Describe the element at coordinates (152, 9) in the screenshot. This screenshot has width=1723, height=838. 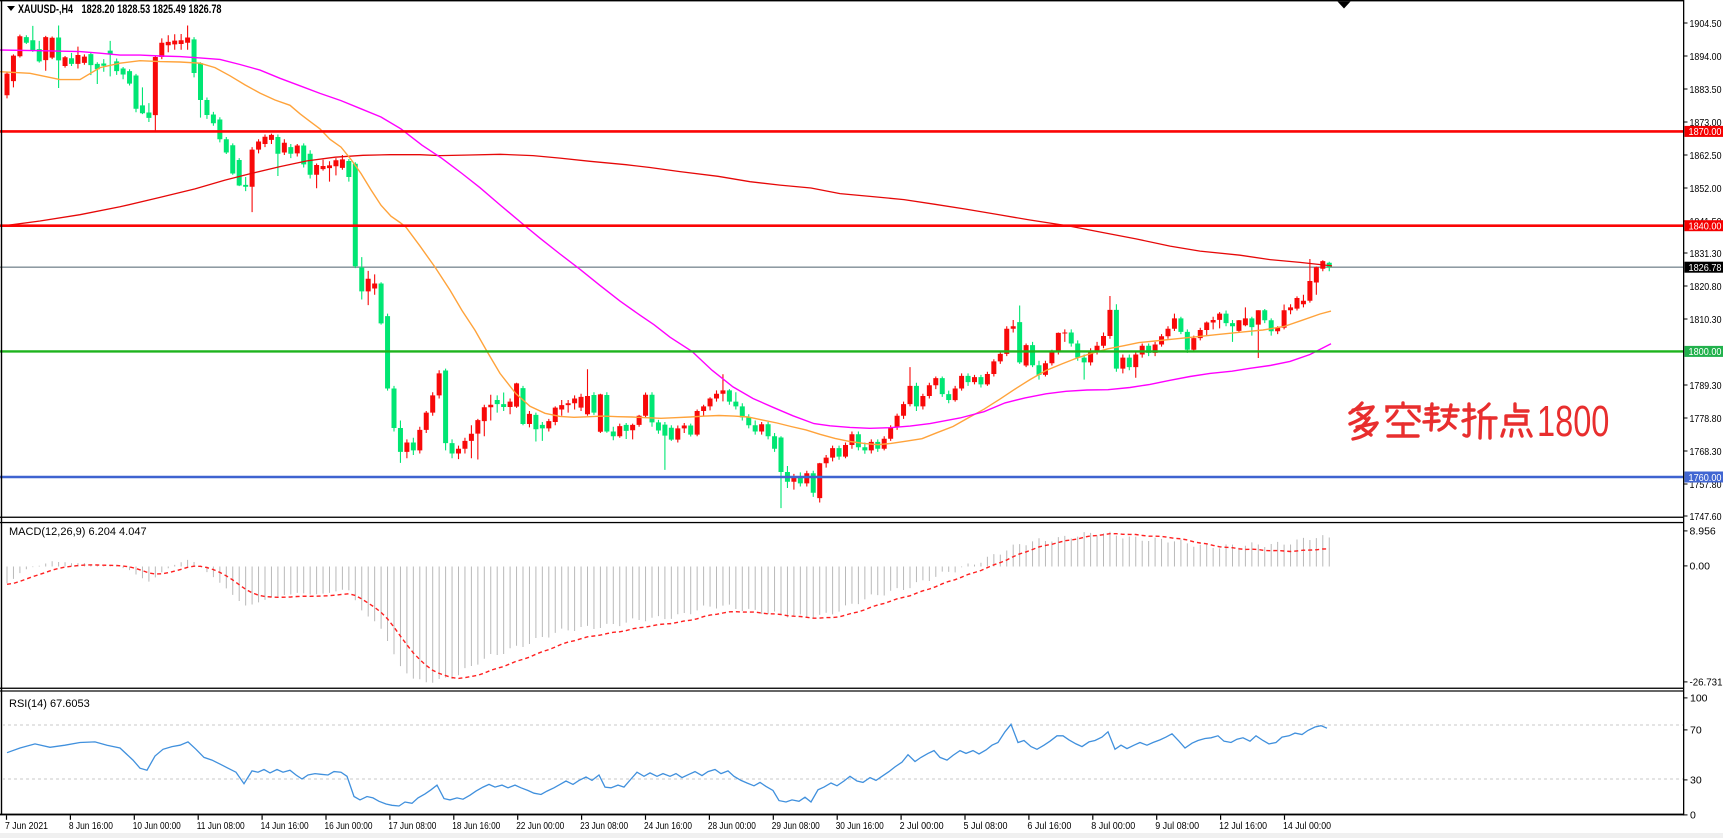
I see `svg-text:1828.20 1828.53 1825.49 1826.7: 1828.20 1828.53 1825.49 1826.78` at that location.